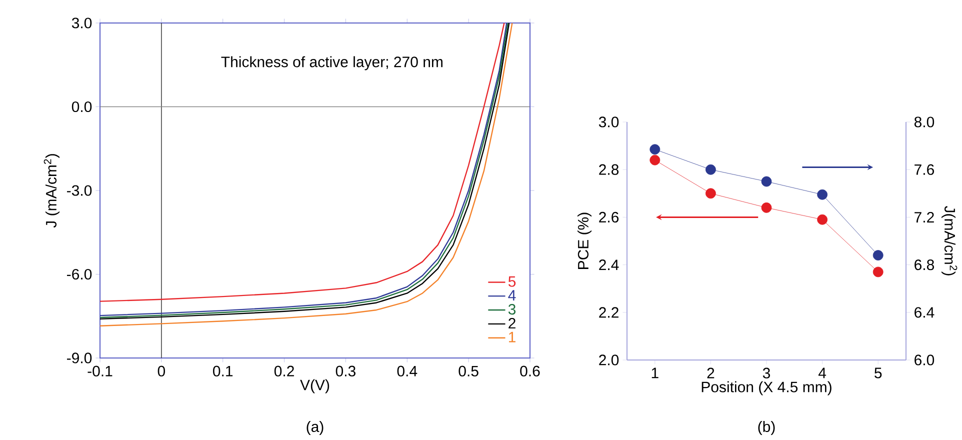 This screenshot has height=440, width=962. I want to click on y-tick-label: 2.4, so click(609, 265).